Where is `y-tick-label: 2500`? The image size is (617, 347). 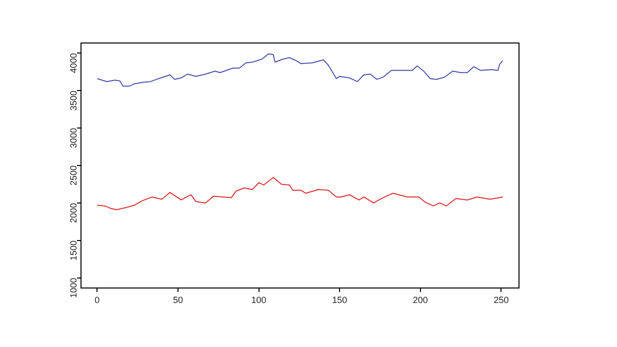
y-tick-label: 2500 is located at coordinates (73, 176).